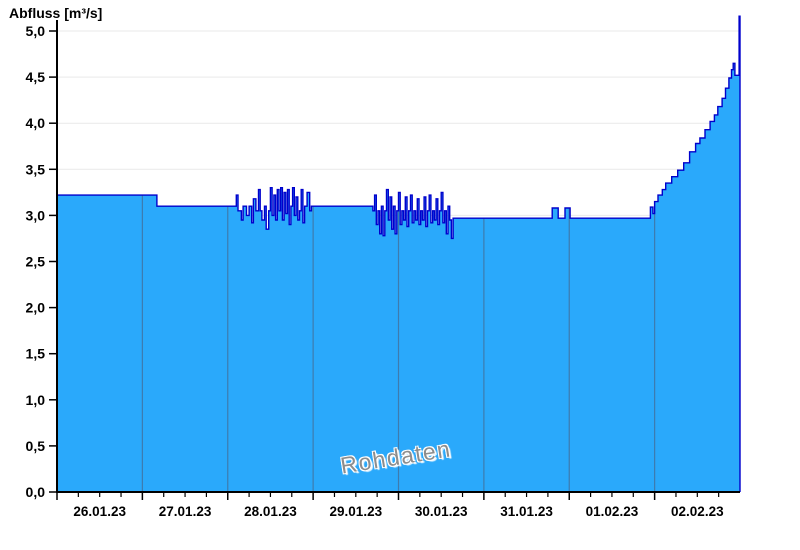 This screenshot has width=800, height=550. What do you see at coordinates (36, 492) in the screenshot?
I see `y-tick-label: 0,0` at bounding box center [36, 492].